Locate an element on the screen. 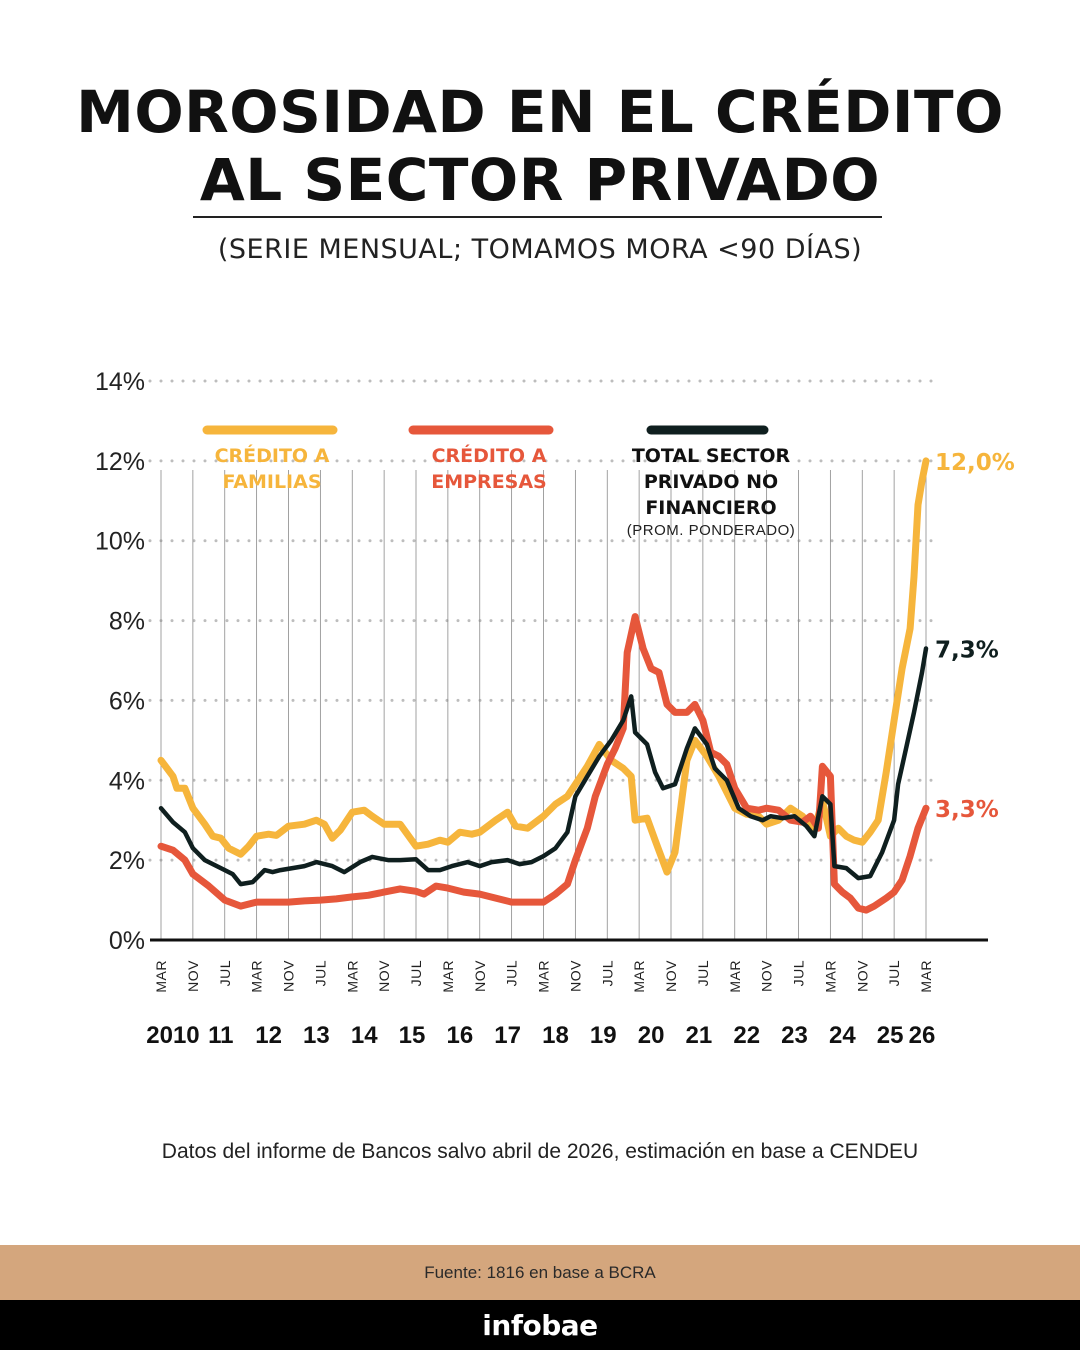 The image size is (1080, 1350). title-line-1: MOROSIDAD EN EL CRÉDITO is located at coordinates (540, 112).